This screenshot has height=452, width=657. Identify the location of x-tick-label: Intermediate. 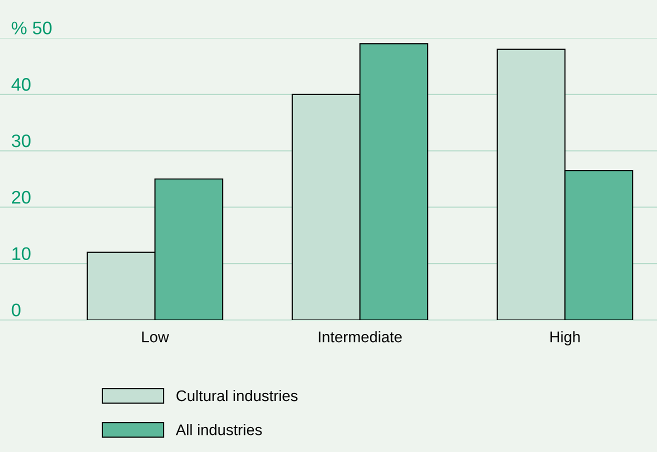
(360, 336).